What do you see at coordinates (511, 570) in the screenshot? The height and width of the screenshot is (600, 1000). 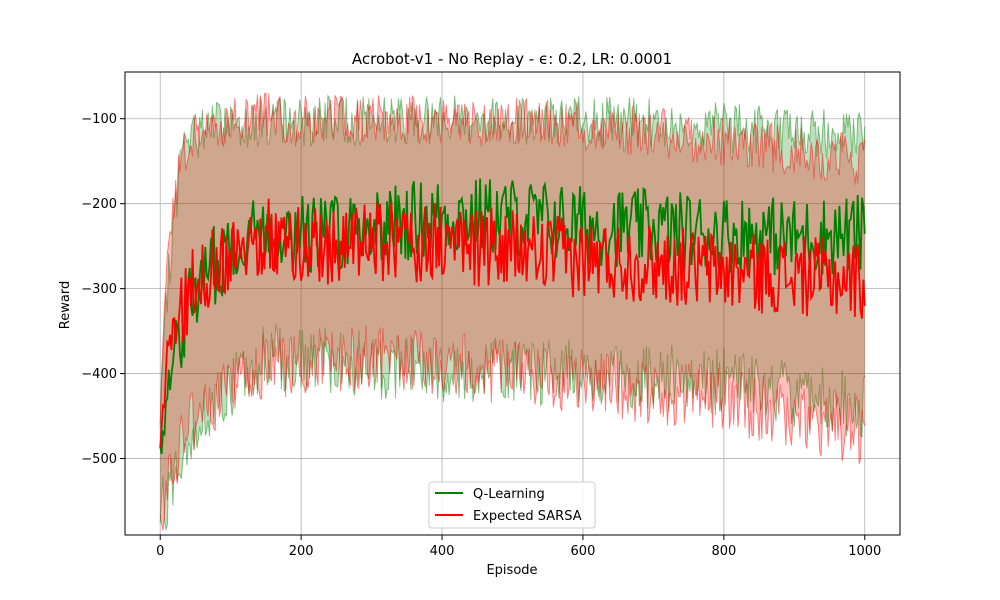 I see `x-axis-label: Episode` at bounding box center [511, 570].